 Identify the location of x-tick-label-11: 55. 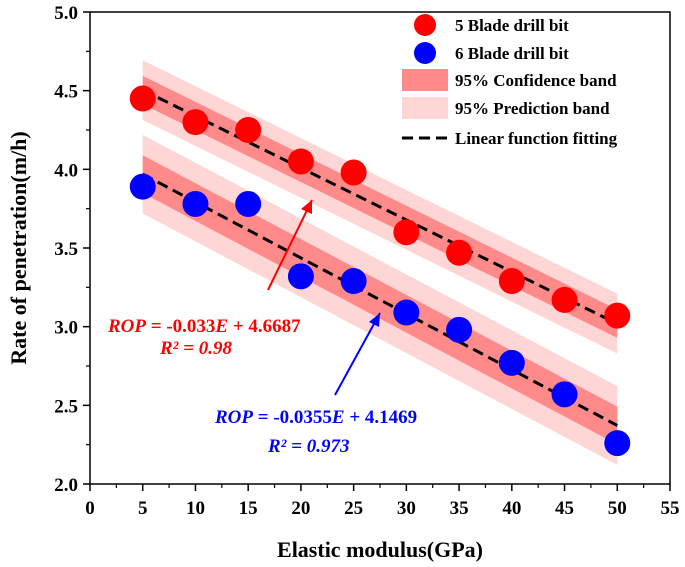
(670, 508).